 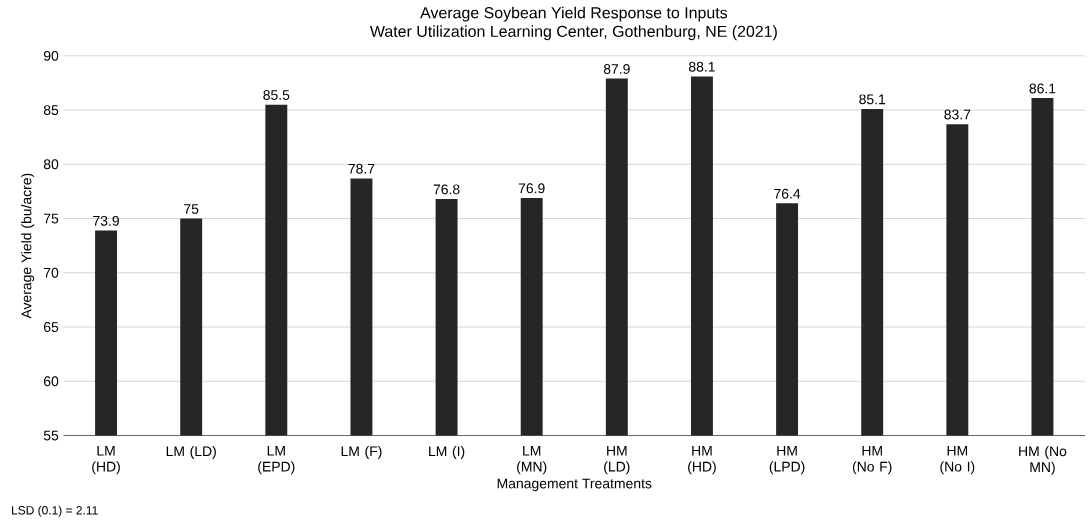 What do you see at coordinates (51, 326) in the screenshot?
I see `y-tick-label: 65` at bounding box center [51, 326].